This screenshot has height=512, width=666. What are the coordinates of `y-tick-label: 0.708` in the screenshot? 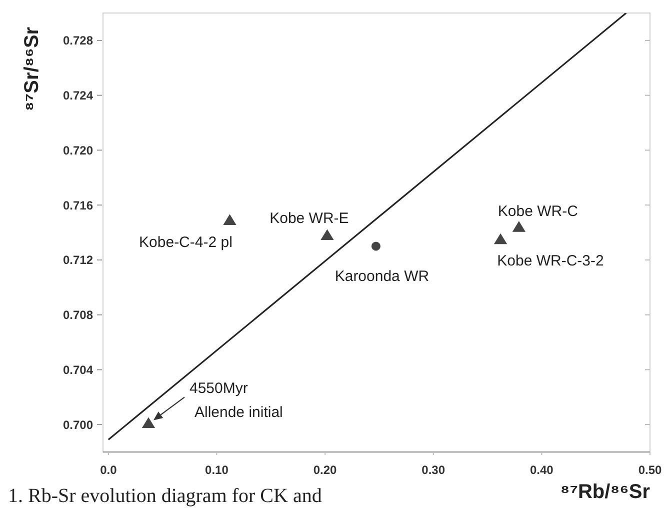 It's located at (78, 315).